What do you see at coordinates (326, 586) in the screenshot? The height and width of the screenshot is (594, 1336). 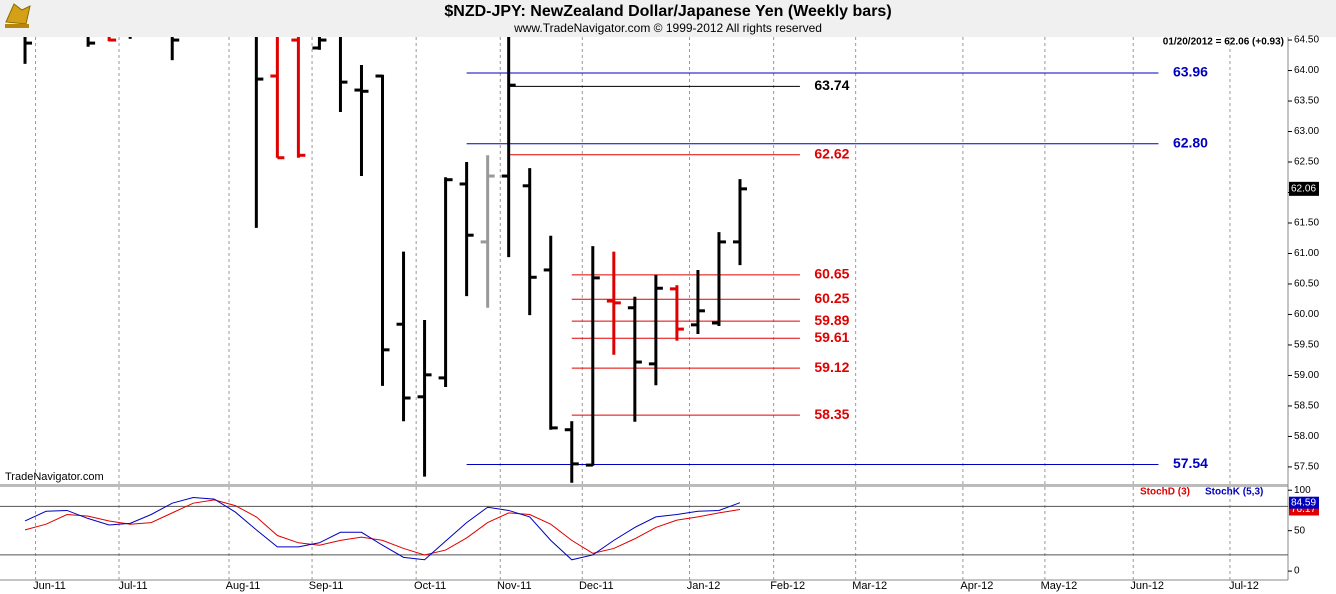 I see `x-tick-label: Sep-11` at bounding box center [326, 586].